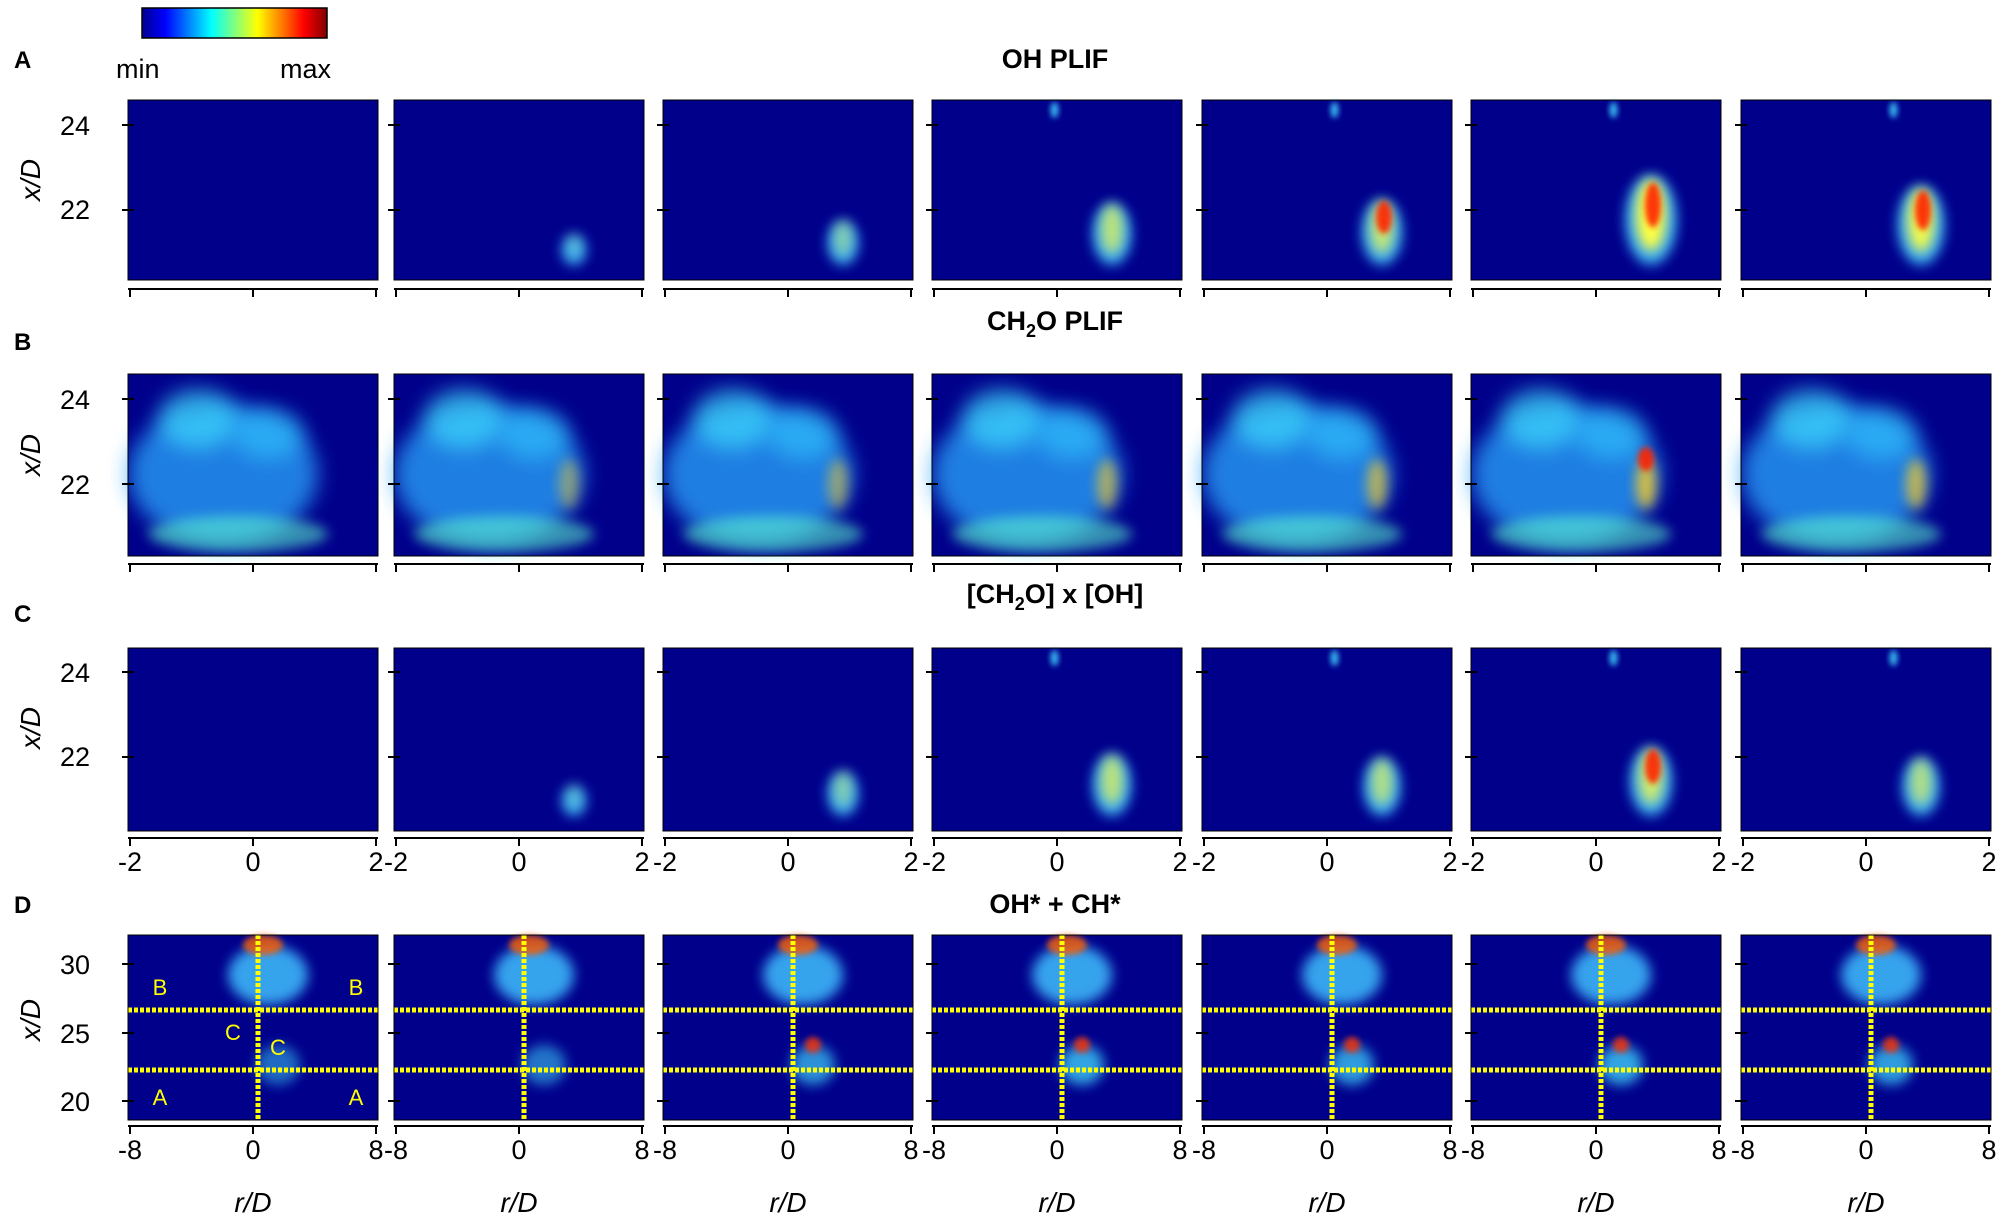 The width and height of the screenshot is (2008, 1225). I want to click on row-letter-d: D, so click(22, 905).